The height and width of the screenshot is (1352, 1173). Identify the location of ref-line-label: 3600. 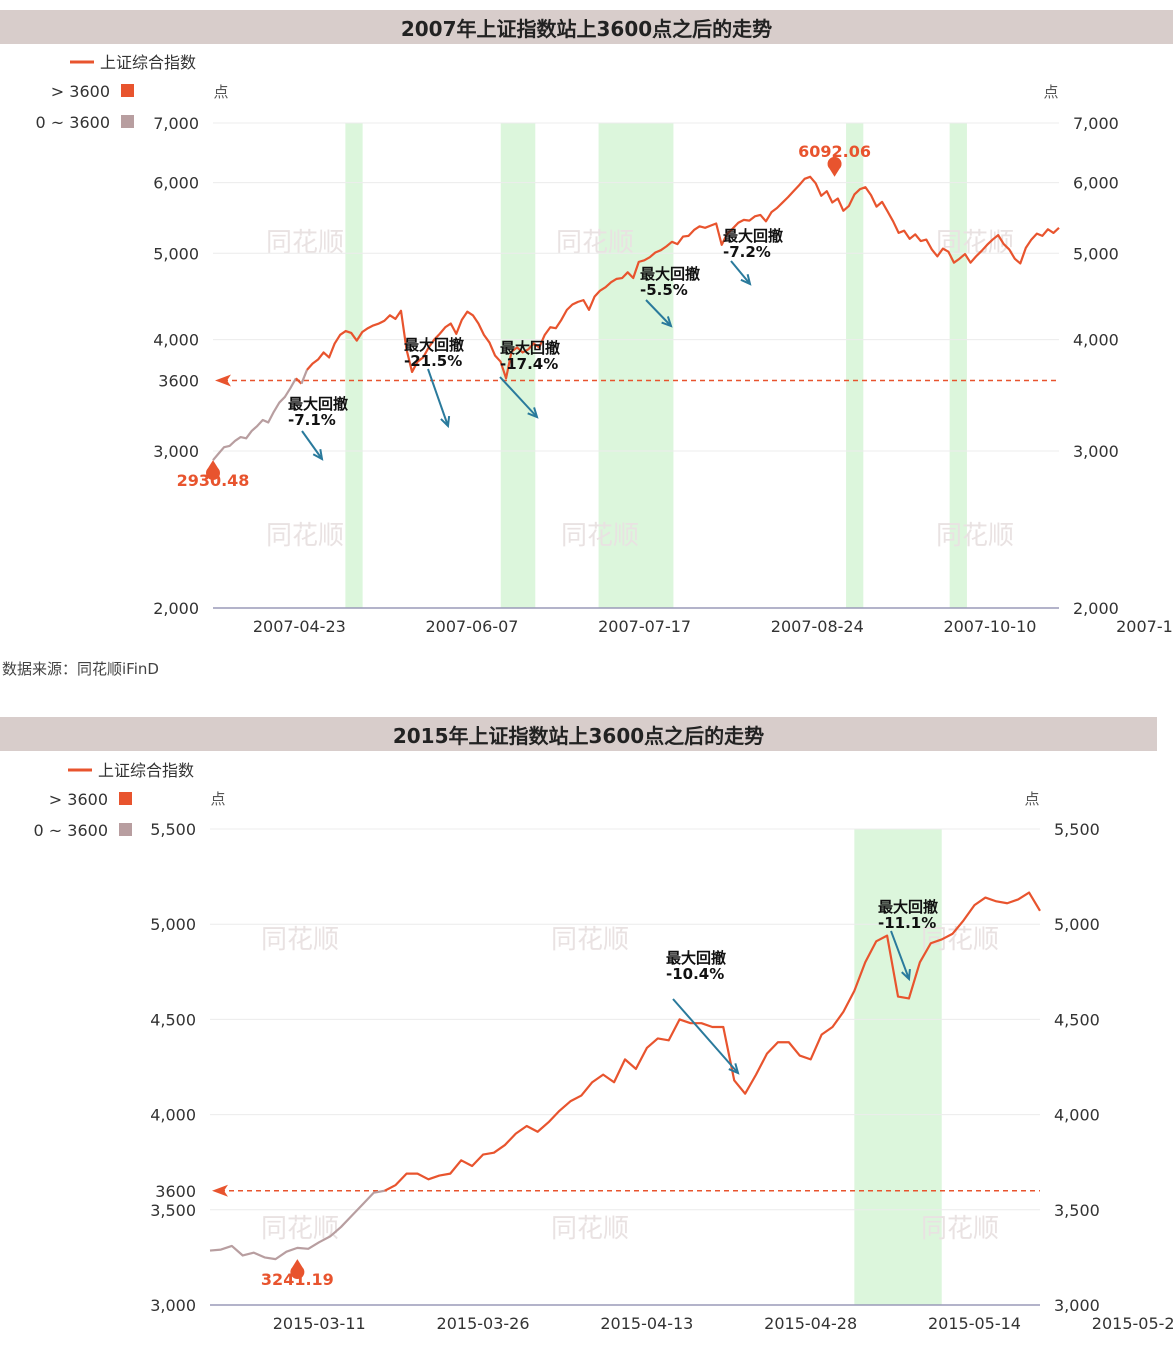
(175, 1191).